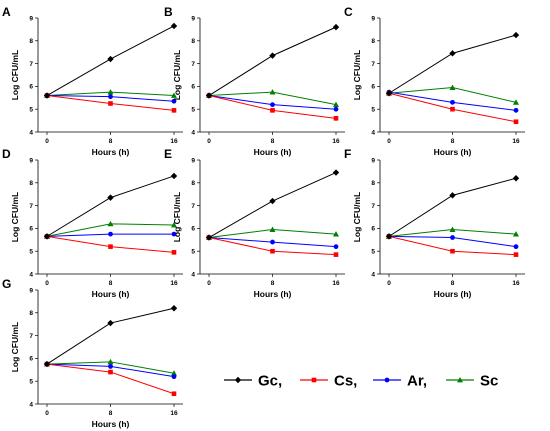 The image size is (550, 431). I want to click on legend-label: Ar,, so click(417, 381).